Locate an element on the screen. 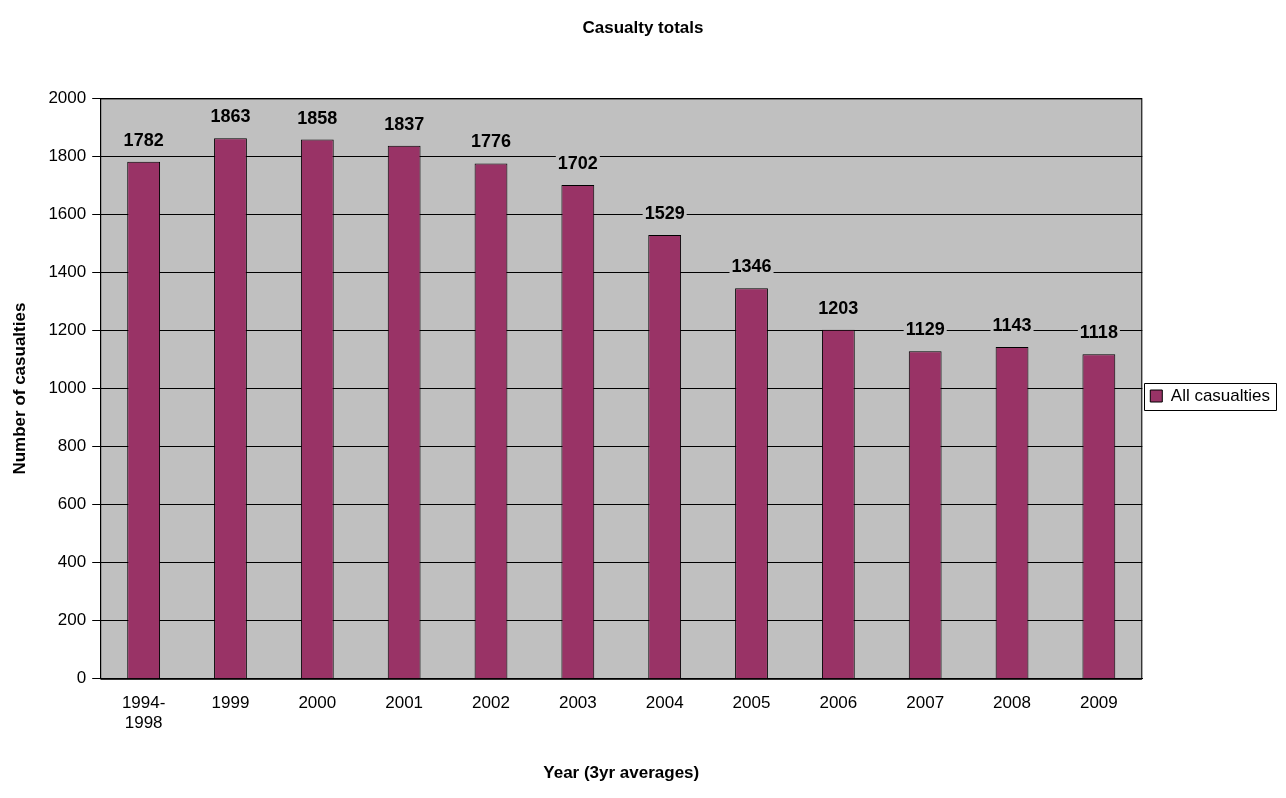 This screenshot has height=798, width=1286. x-tick-label: 2005 is located at coordinates (751, 702).